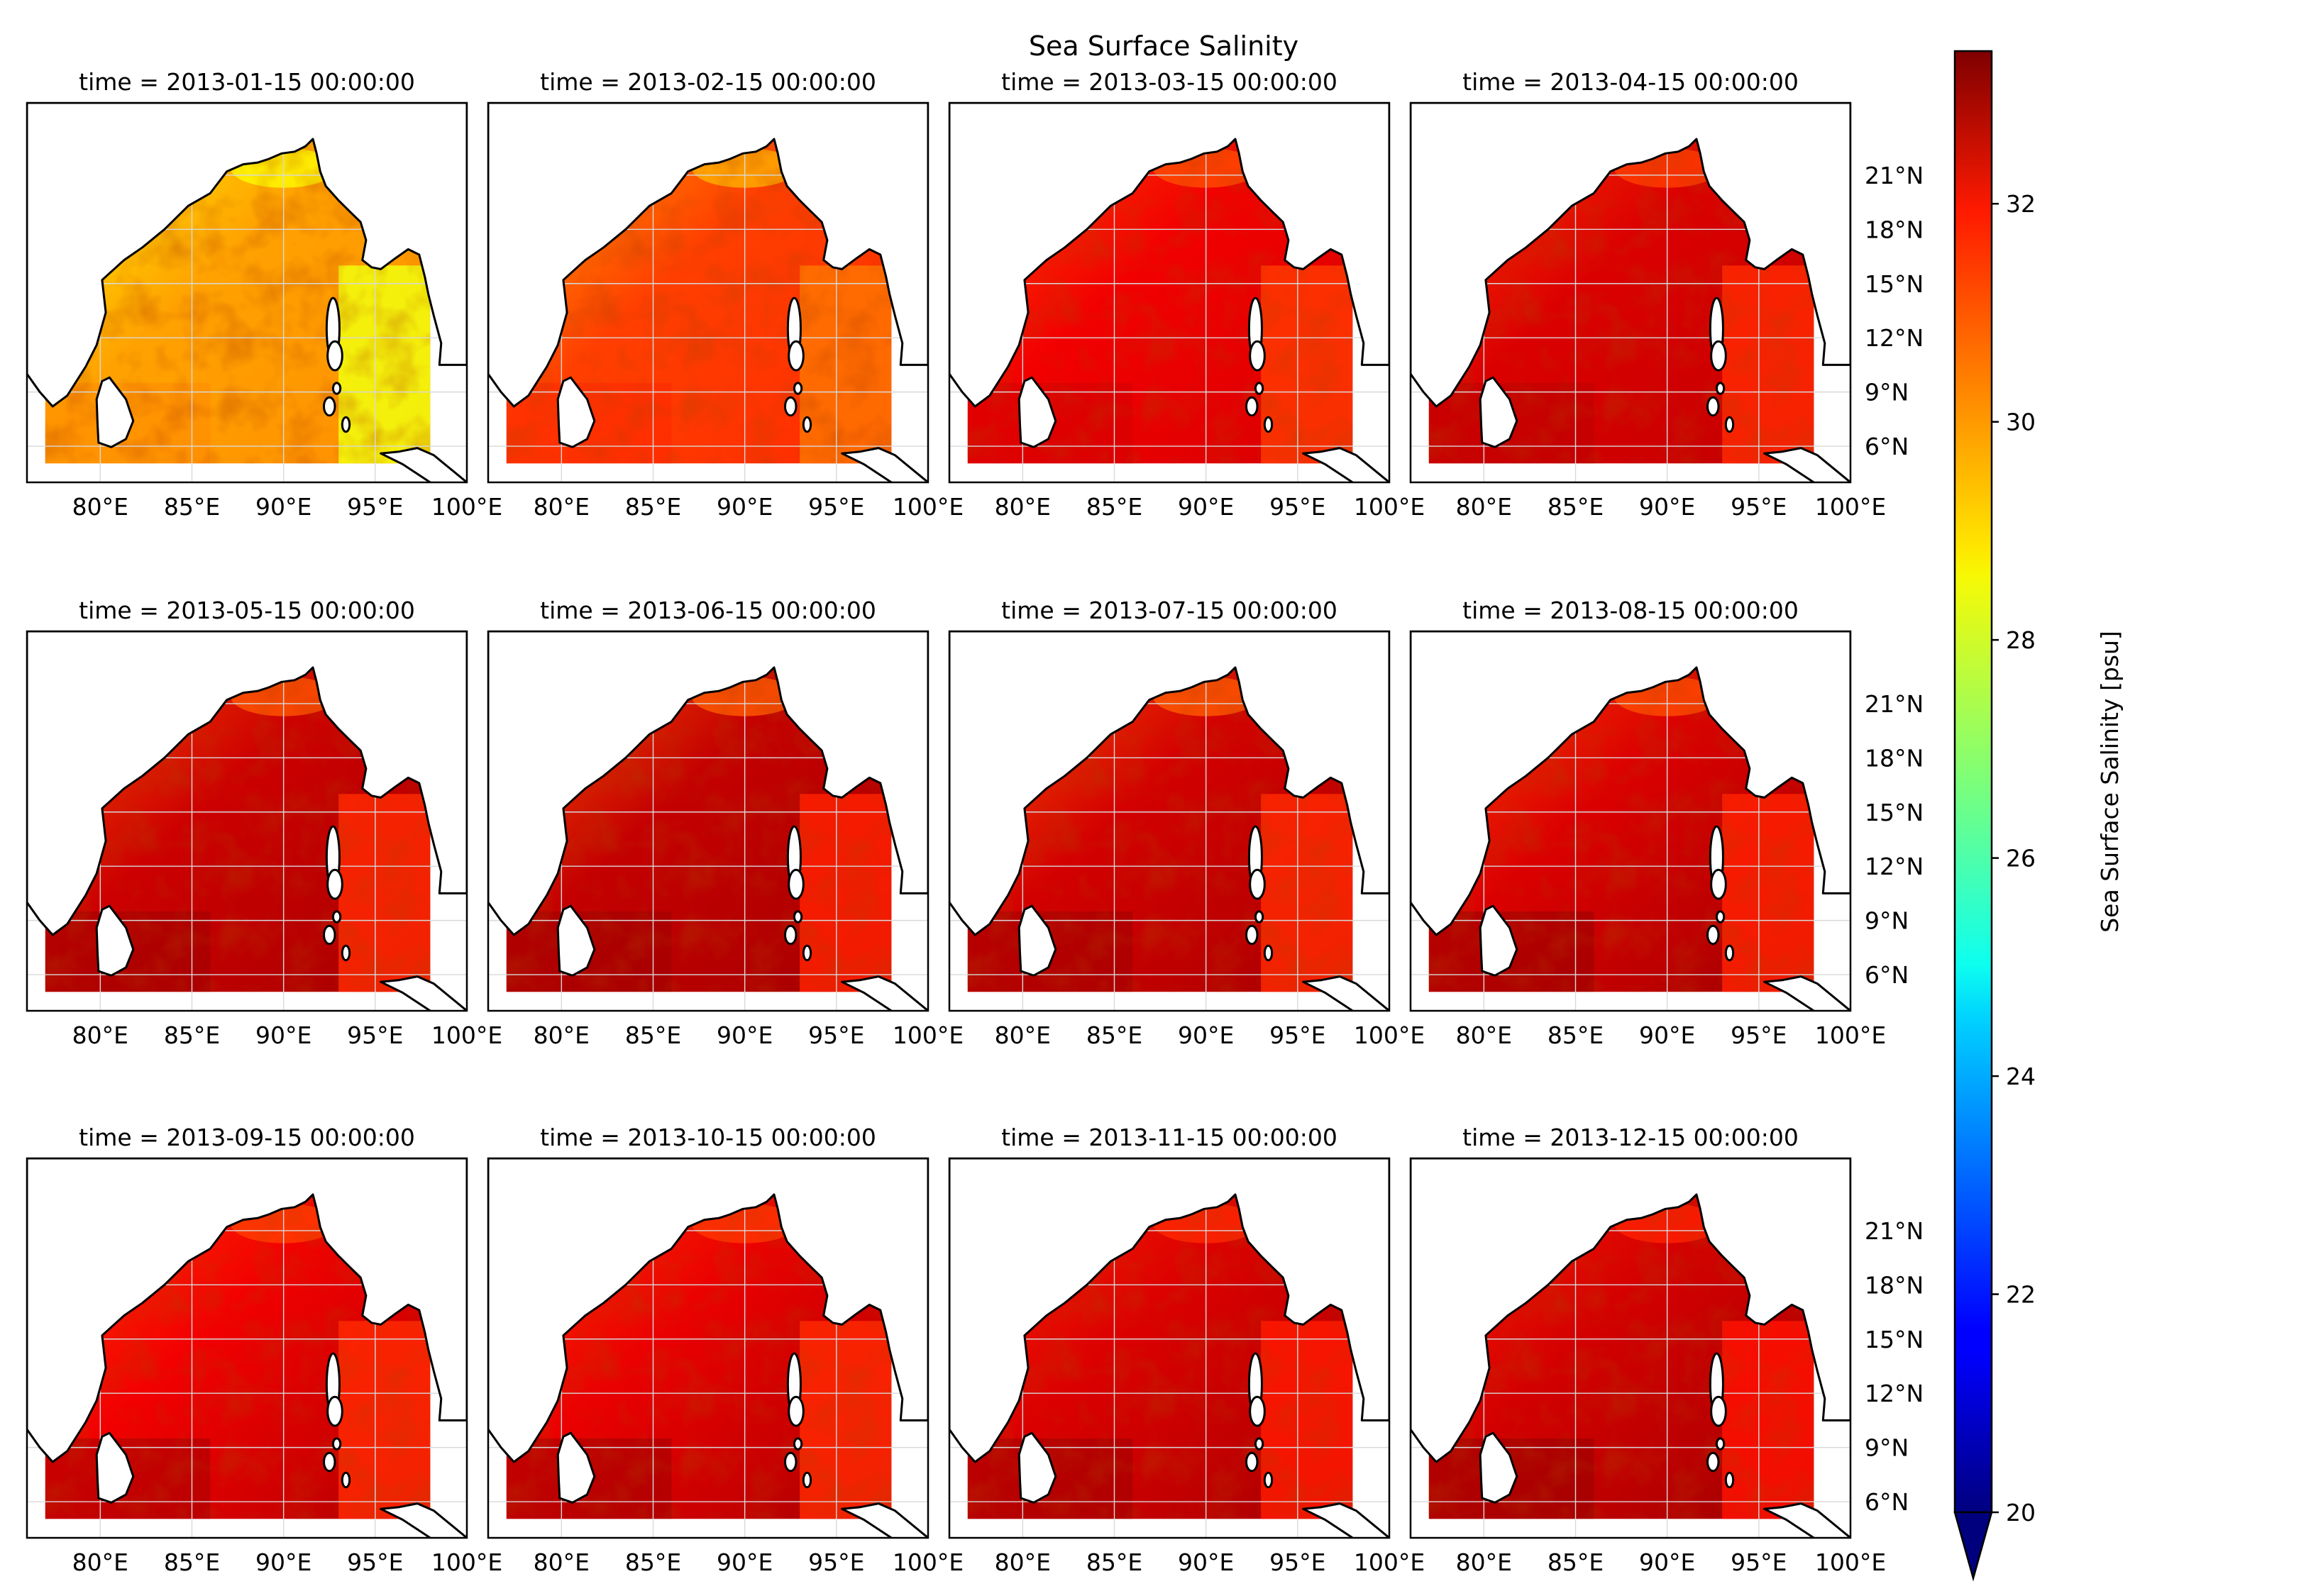 This screenshot has height=1596, width=2306. I want to click on panel-title: time = 2013-08-15 00:00:00, so click(1631, 610).